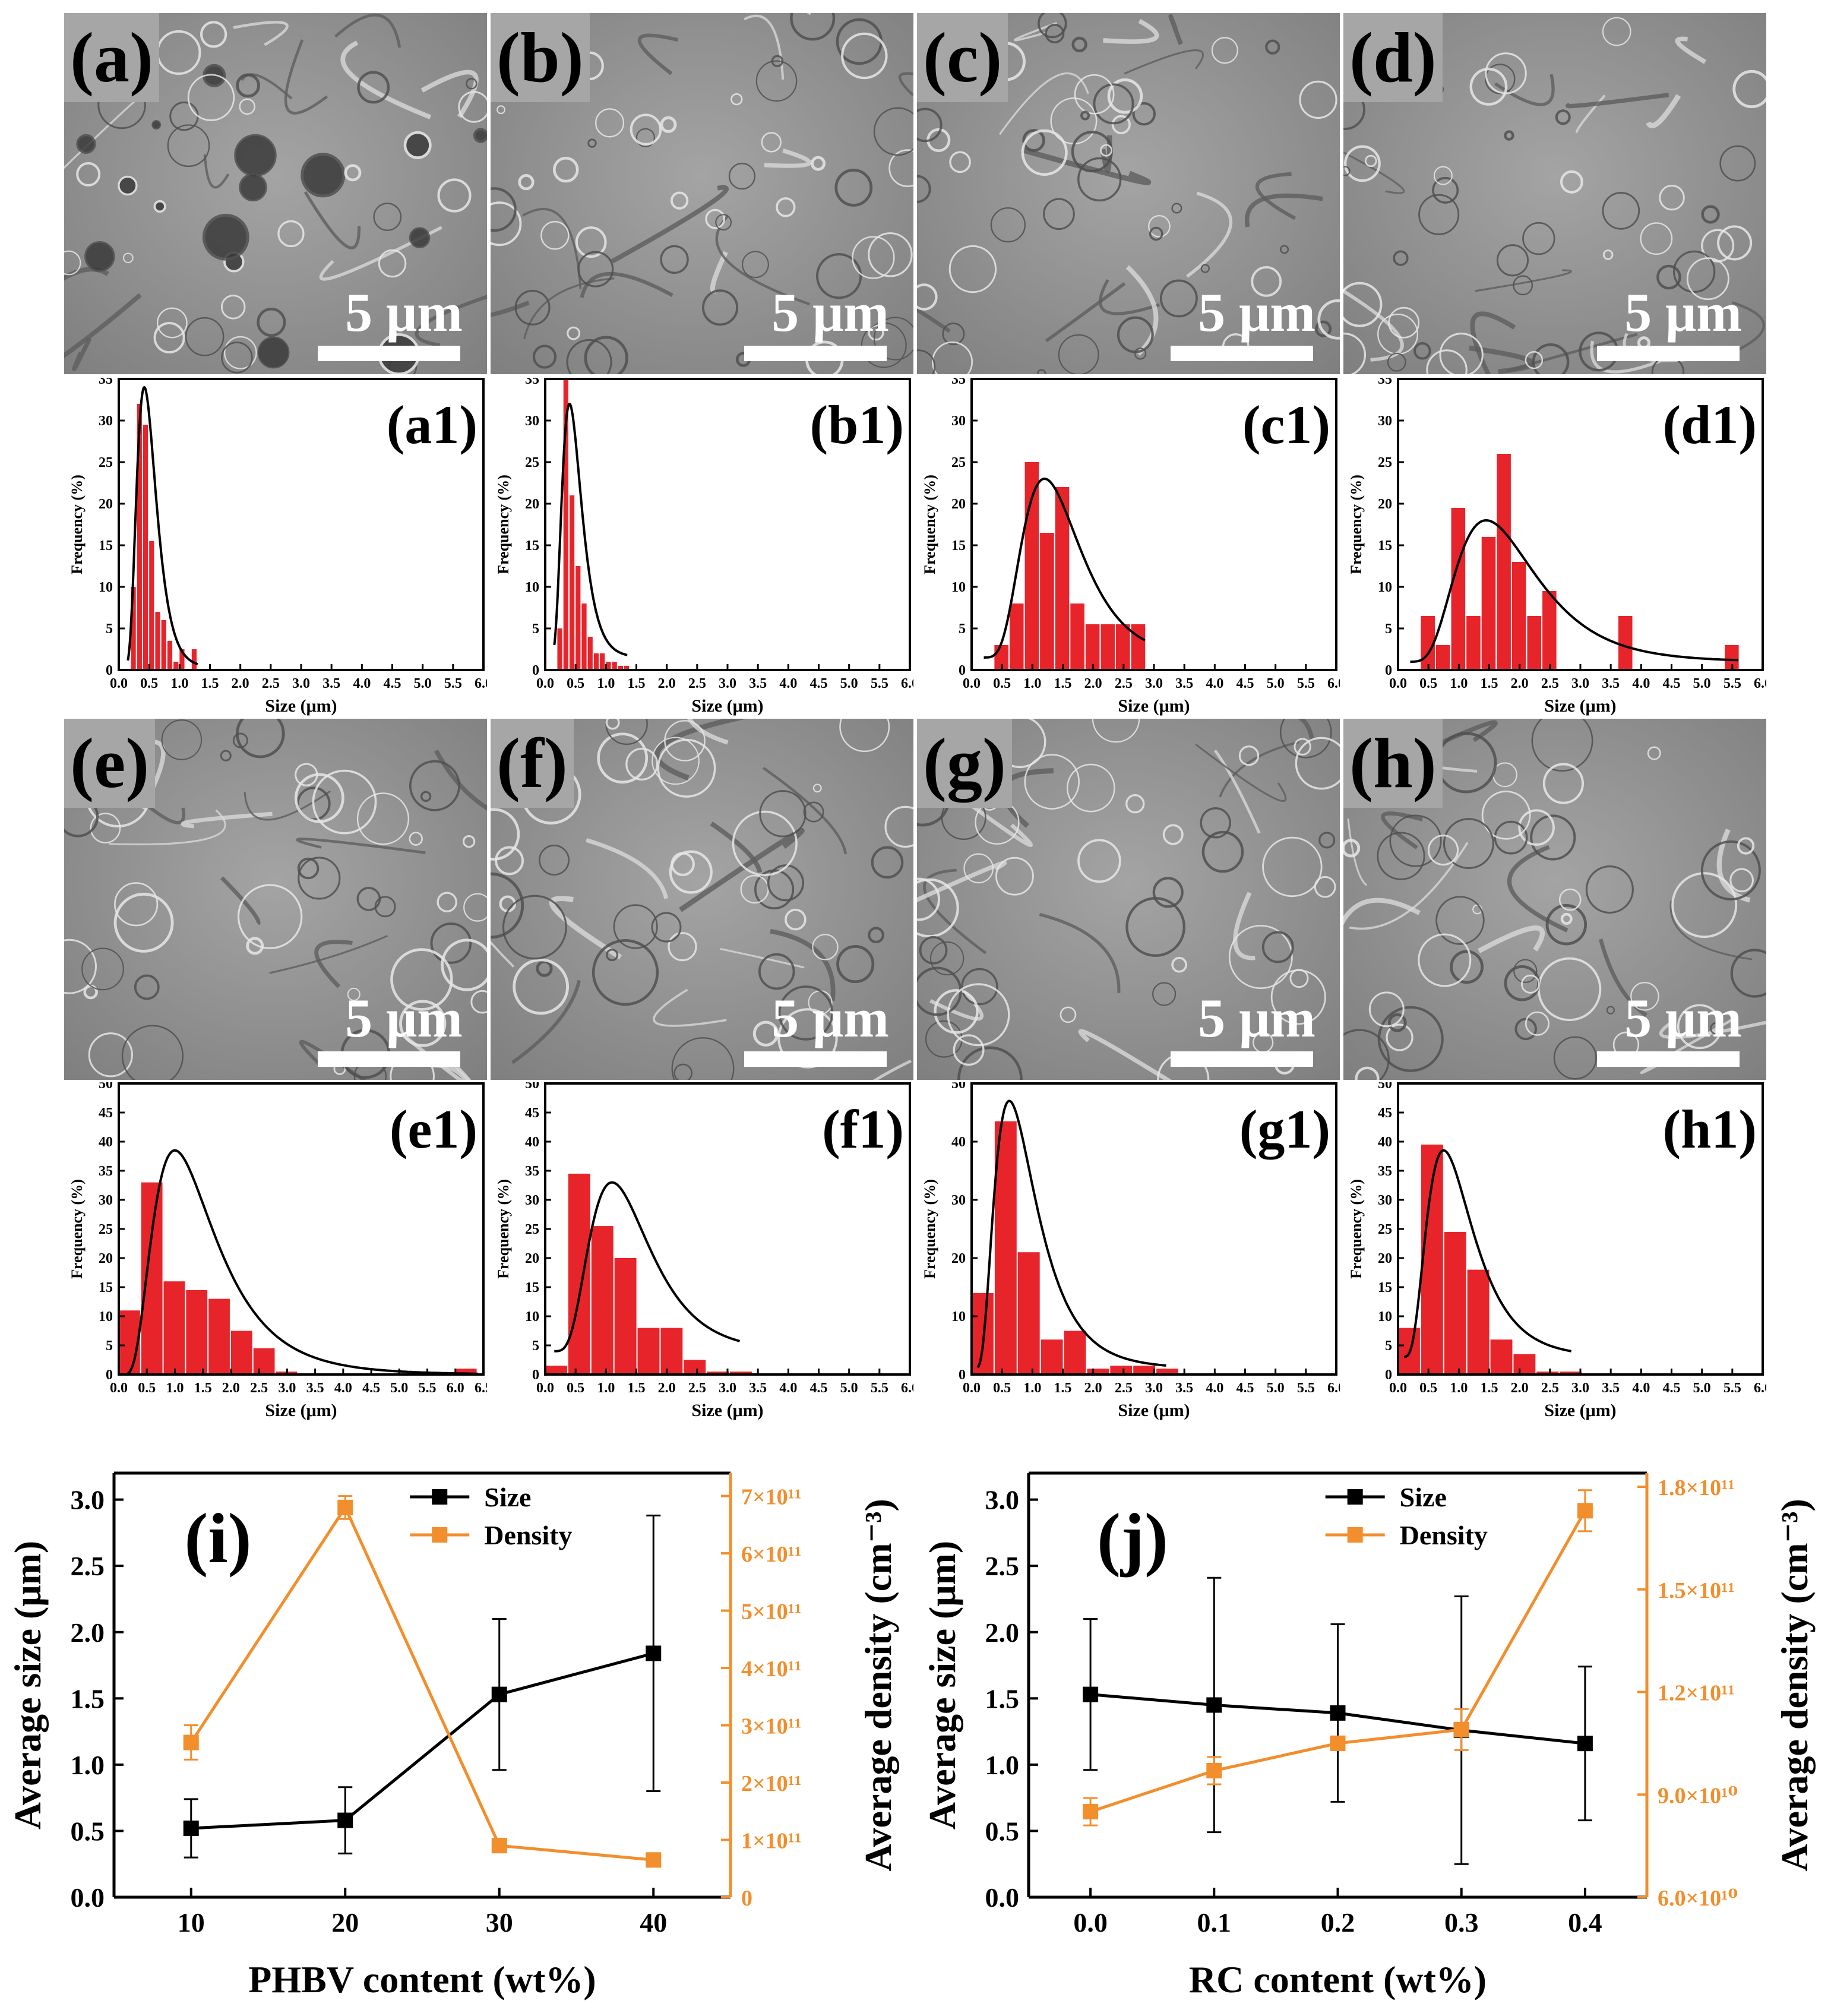 This screenshot has height=2016, width=1831. I want to click on y-tick-label: 30, so click(1385, 1200).